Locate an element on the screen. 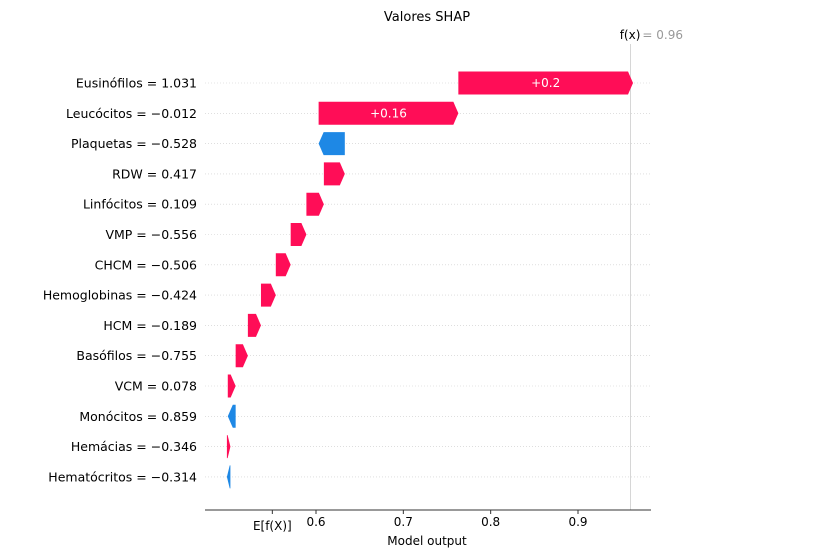  feature-label: Leucócitos = −0.012 is located at coordinates (131, 113).